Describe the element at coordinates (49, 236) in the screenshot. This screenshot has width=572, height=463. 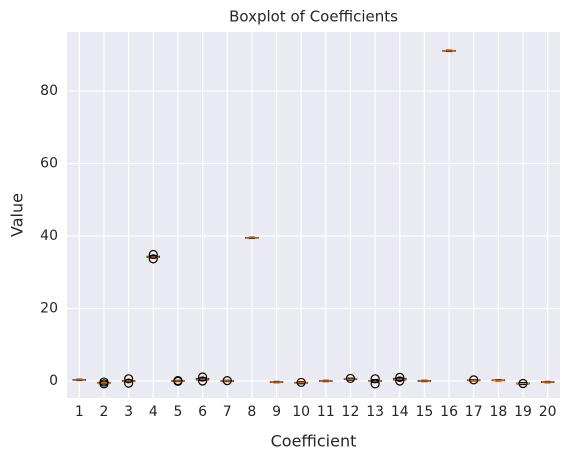
I see `y-tick-label: 40` at that location.